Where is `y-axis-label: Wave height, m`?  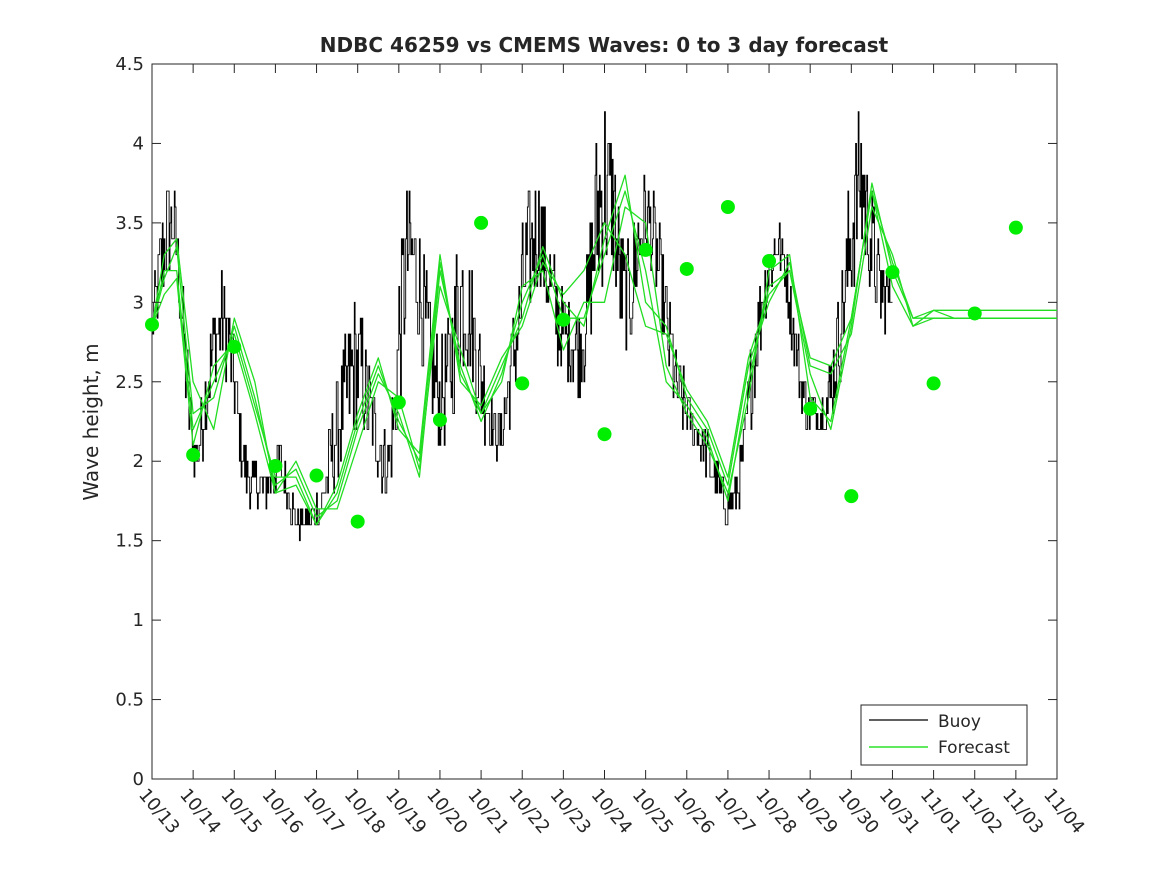
y-axis-label: Wave height, m is located at coordinates (91, 421).